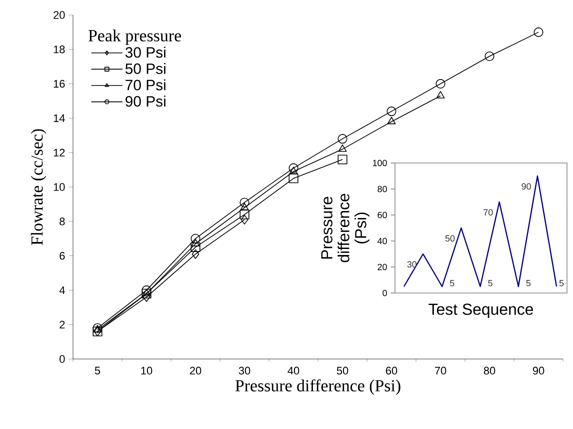 The height and width of the screenshot is (429, 573). What do you see at coordinates (481, 311) in the screenshot?
I see `x-axis-title: Test Sequence` at bounding box center [481, 311].